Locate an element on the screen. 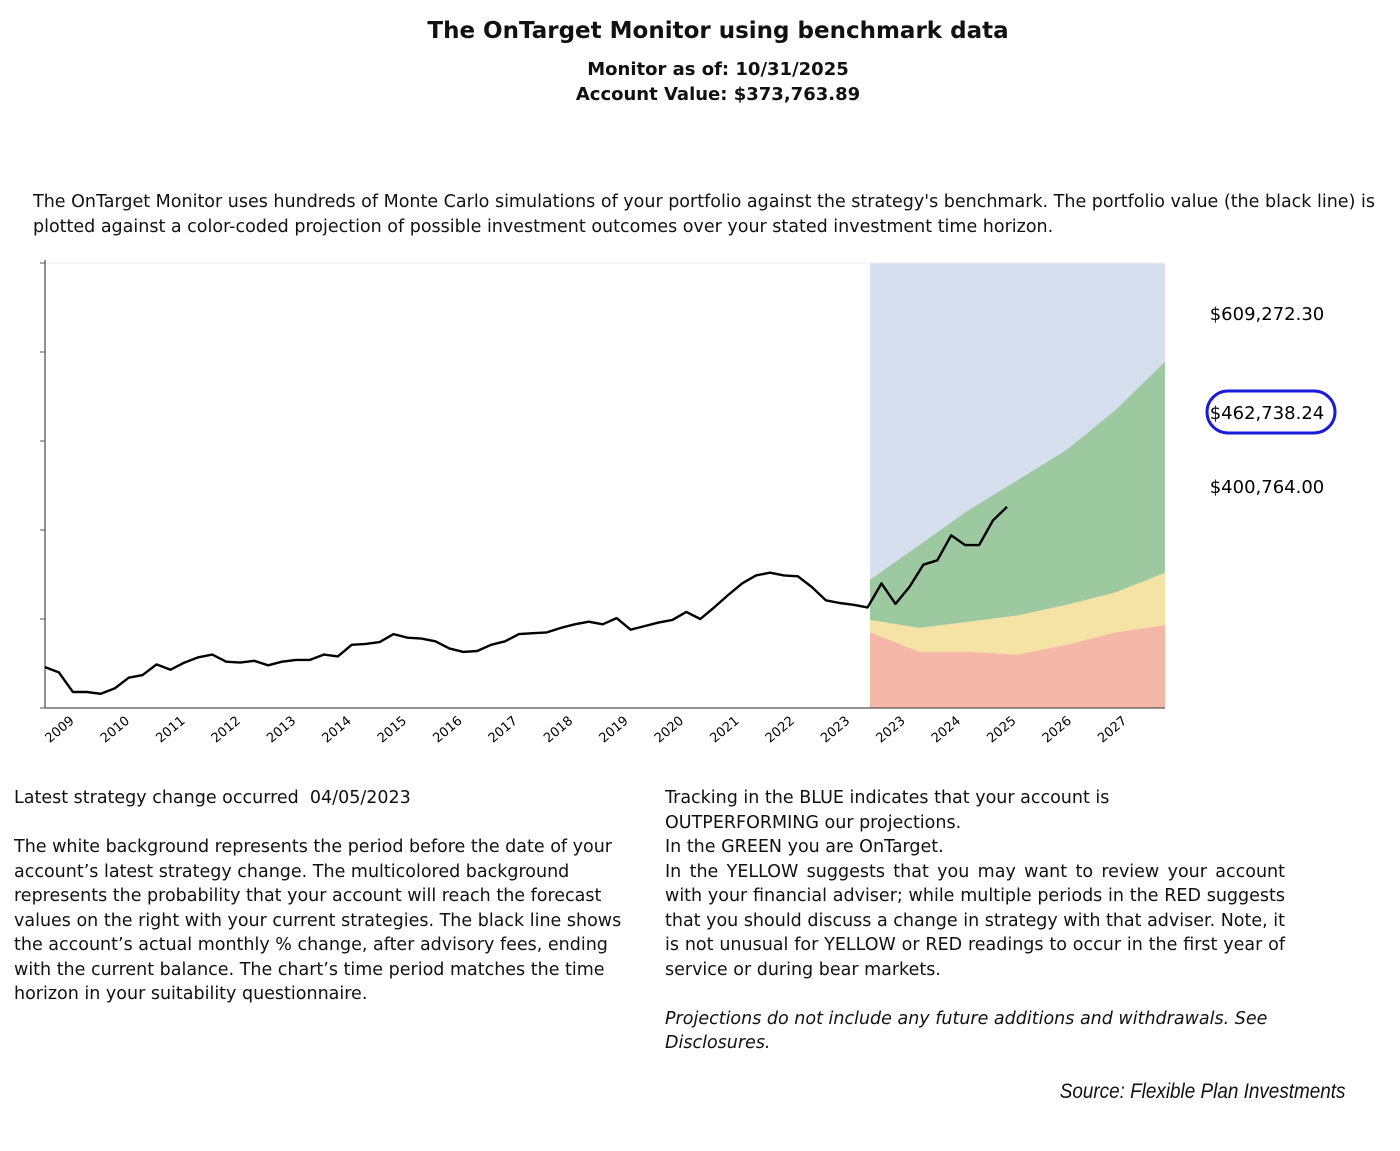 Image resolution: width=1400 pixels, height=1151 pixels. x-tick-label: 2015 is located at coordinates (392, 730).